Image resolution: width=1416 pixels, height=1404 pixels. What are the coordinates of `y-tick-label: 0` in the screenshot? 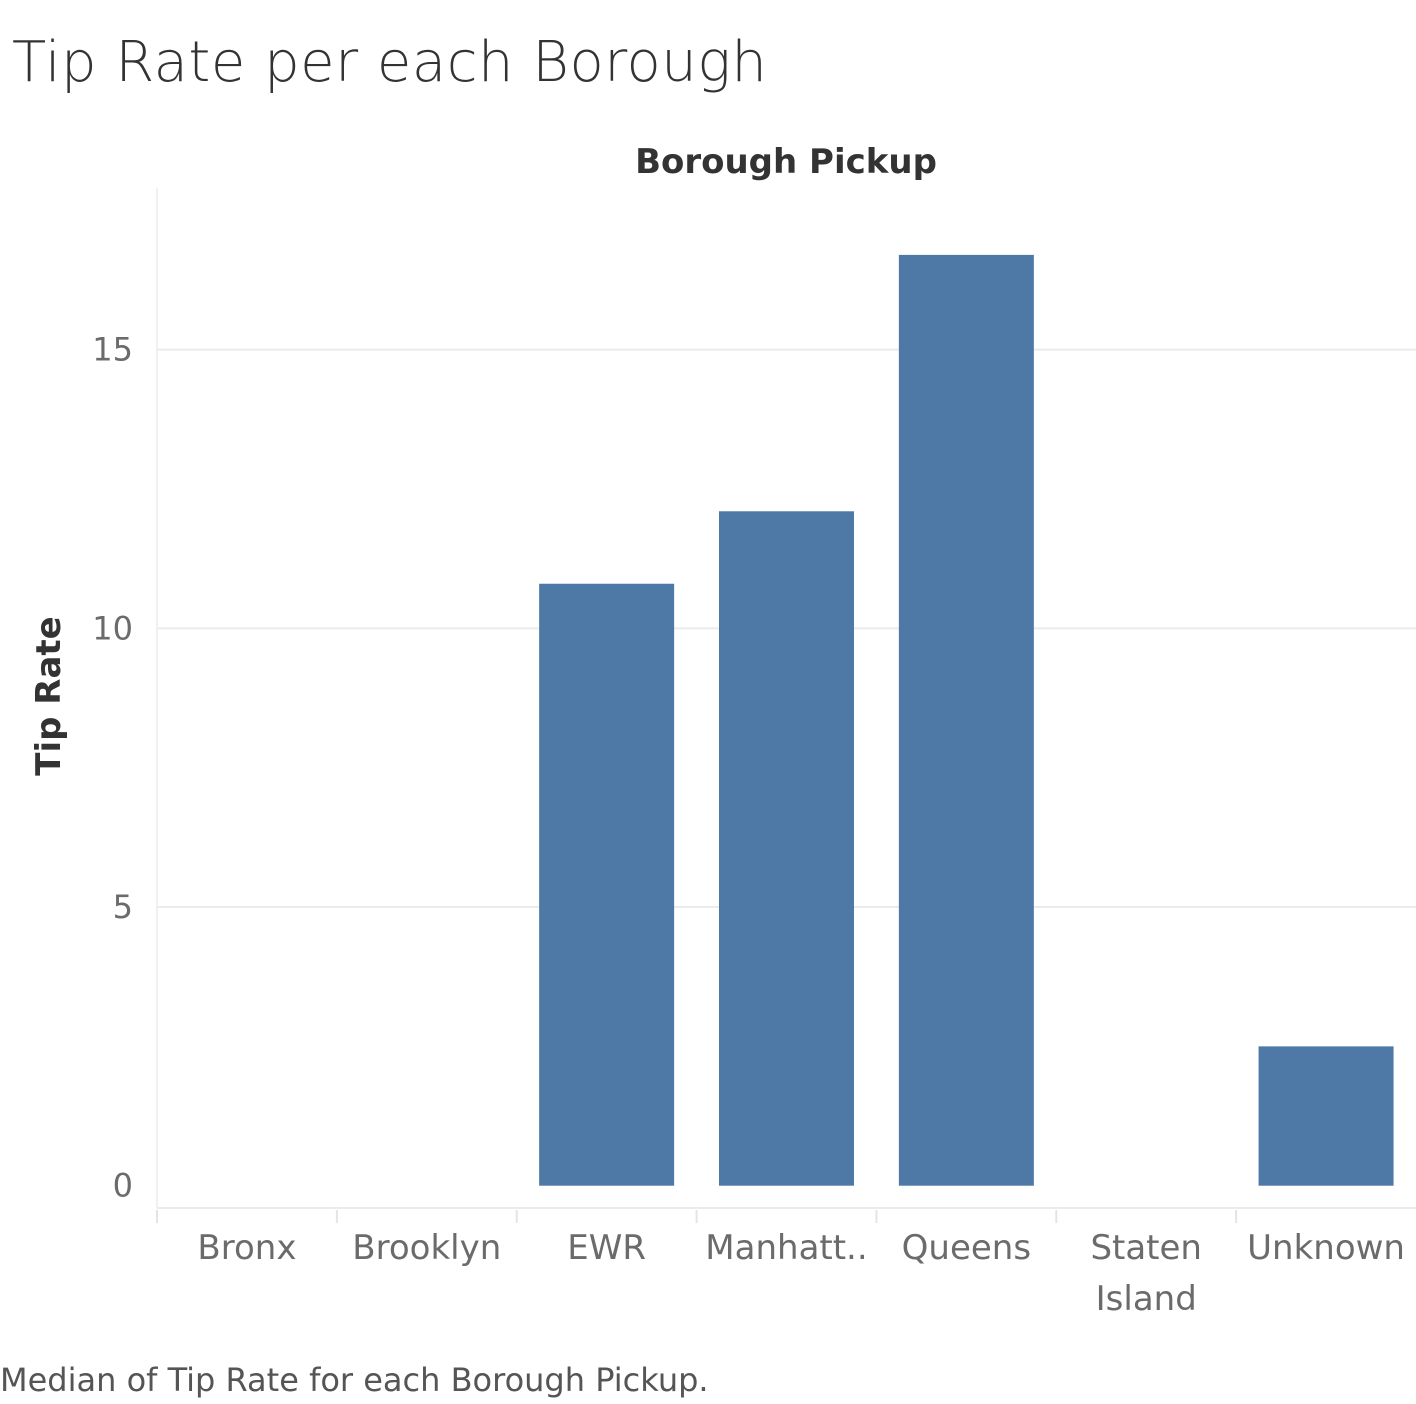 It's located at (123, 1186).